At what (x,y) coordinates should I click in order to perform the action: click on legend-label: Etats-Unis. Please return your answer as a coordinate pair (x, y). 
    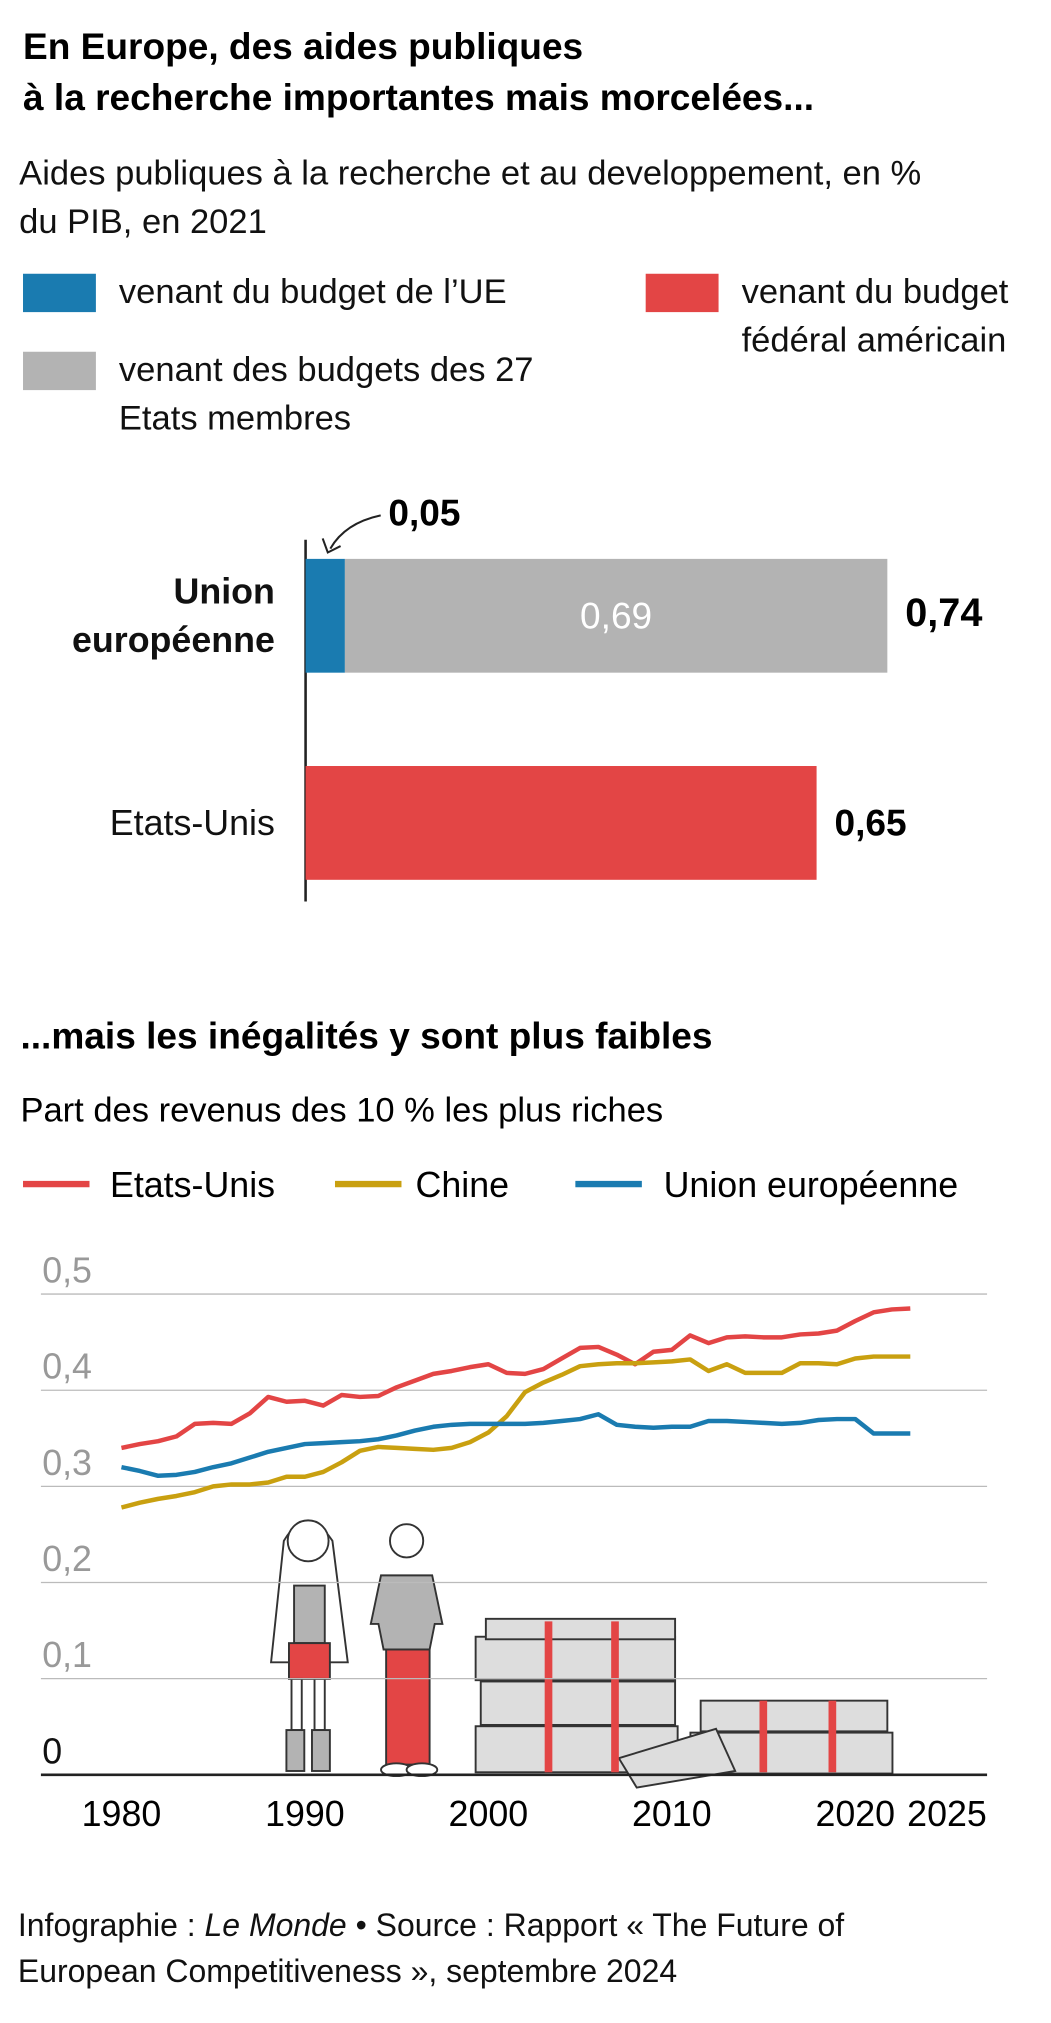
    Looking at the image, I should click on (192, 1185).